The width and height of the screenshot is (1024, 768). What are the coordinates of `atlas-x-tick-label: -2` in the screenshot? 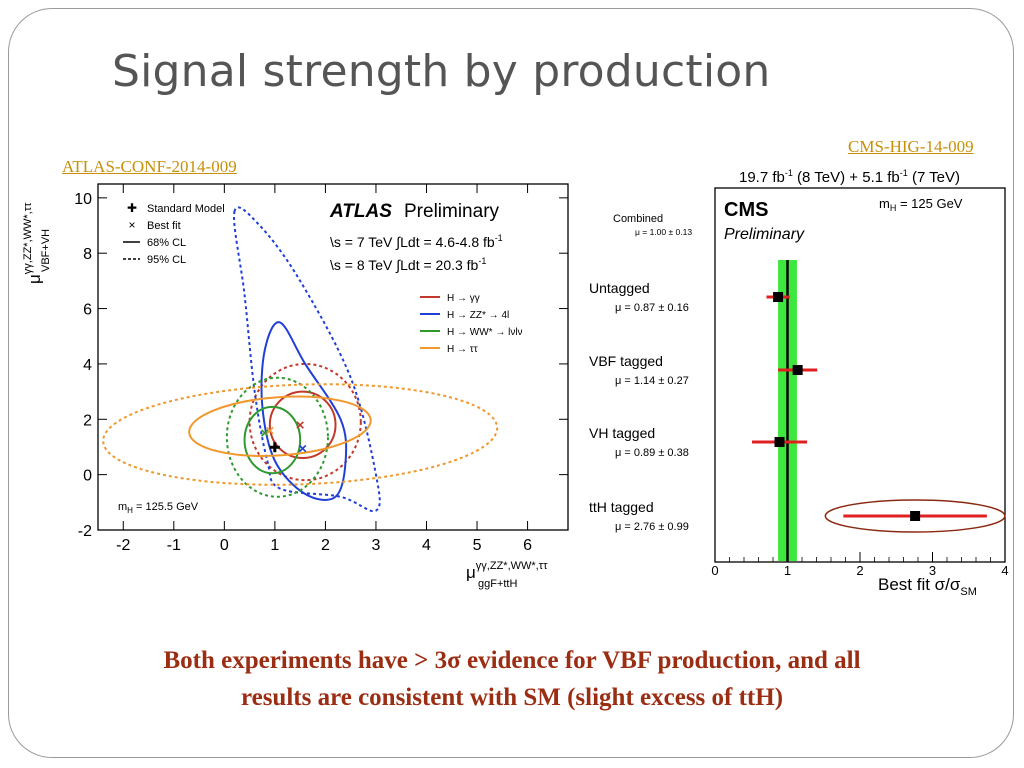 It's located at (123, 545).